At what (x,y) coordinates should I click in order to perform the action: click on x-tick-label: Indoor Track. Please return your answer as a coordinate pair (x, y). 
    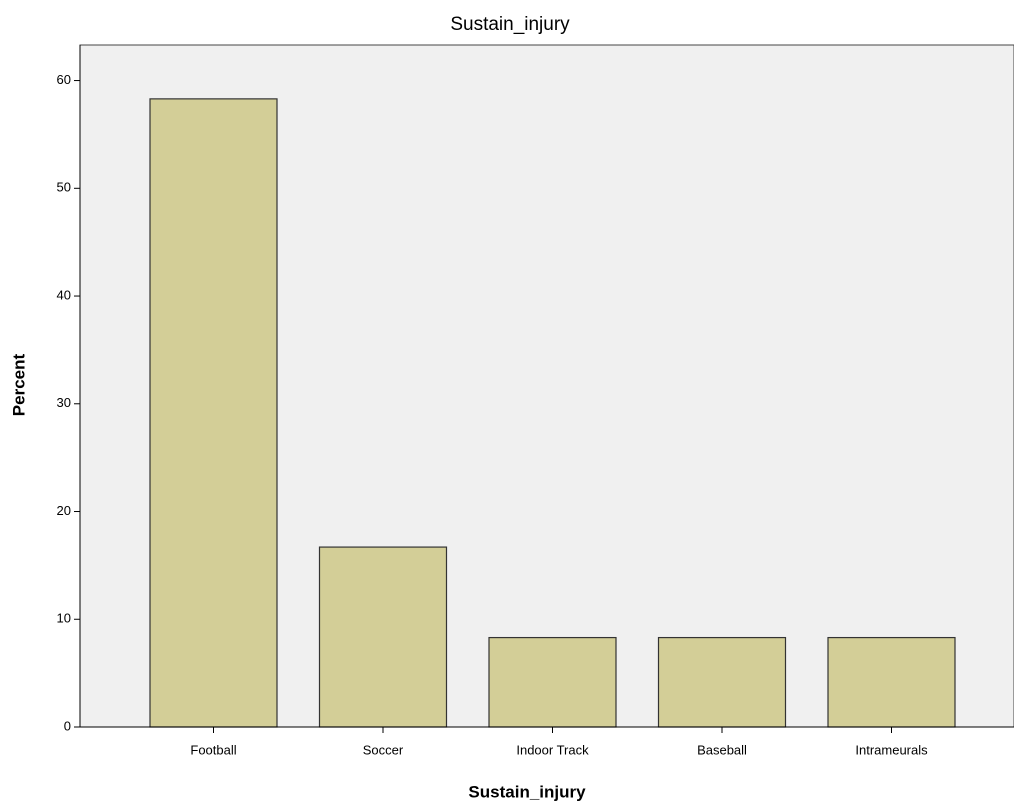
    Looking at the image, I should click on (552, 749).